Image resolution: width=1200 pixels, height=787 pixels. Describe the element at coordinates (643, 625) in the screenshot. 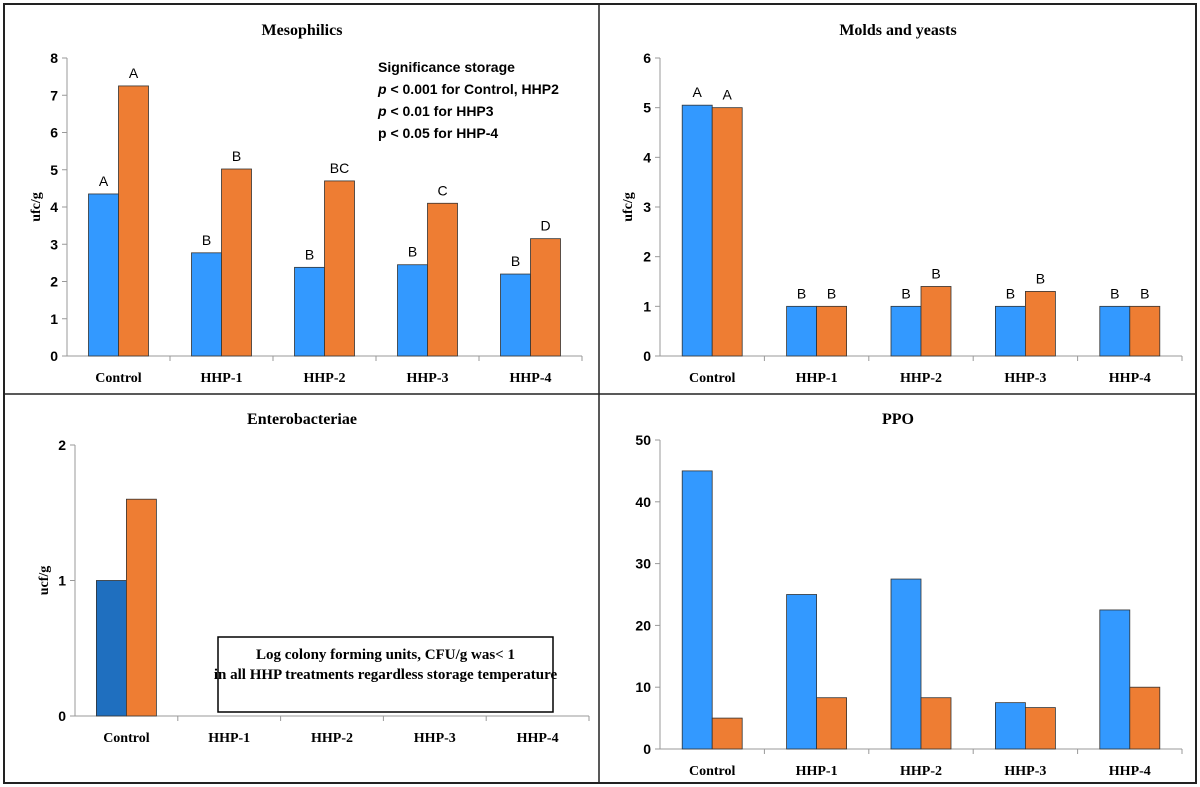

I see `y-tick-label: 20` at that location.